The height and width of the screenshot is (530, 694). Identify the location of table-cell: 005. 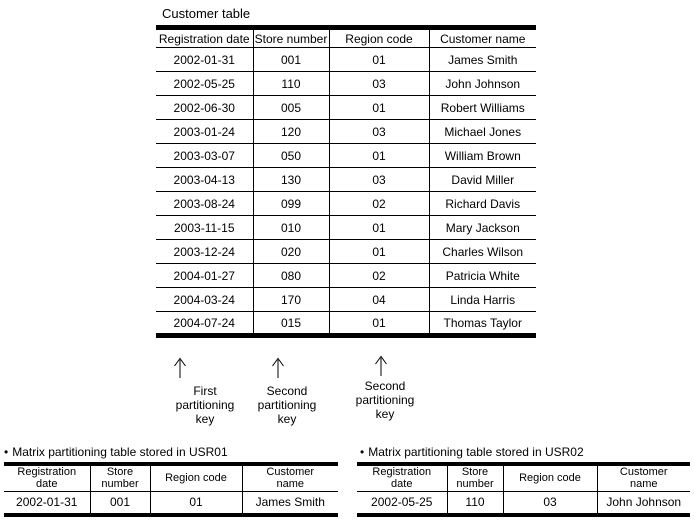
(291, 107).